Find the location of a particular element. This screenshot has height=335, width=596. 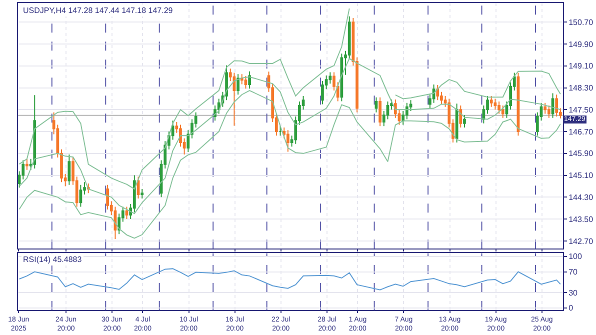

chart-title: USDJPY,H4 147.28 147.44 147.18 147.29 is located at coordinates (98, 10).